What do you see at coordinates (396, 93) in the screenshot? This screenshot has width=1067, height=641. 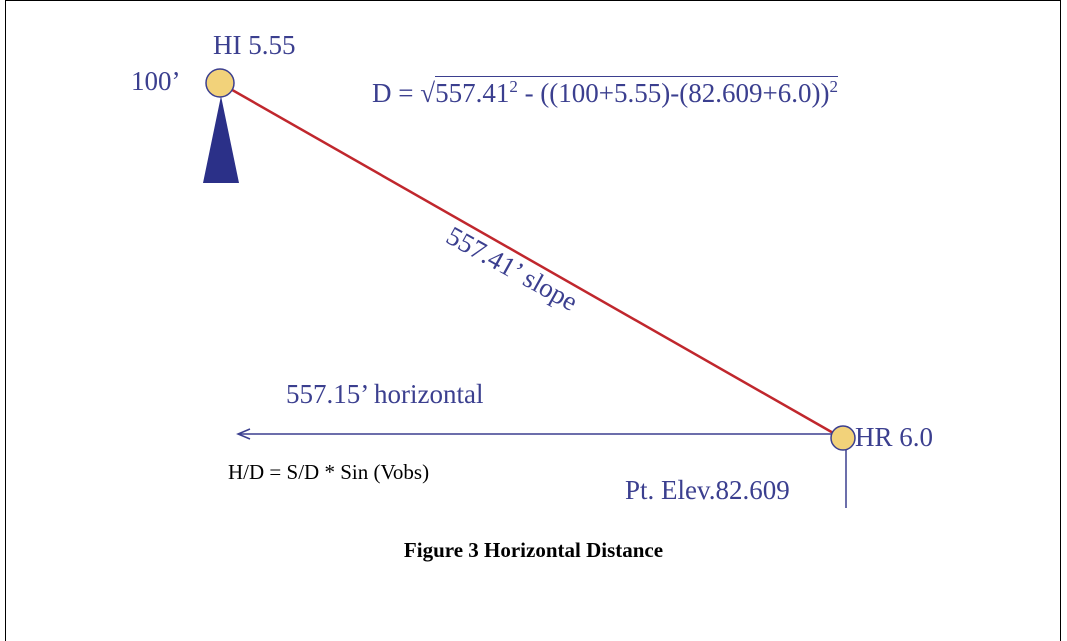 I see `formula-prefix: D =` at bounding box center [396, 93].